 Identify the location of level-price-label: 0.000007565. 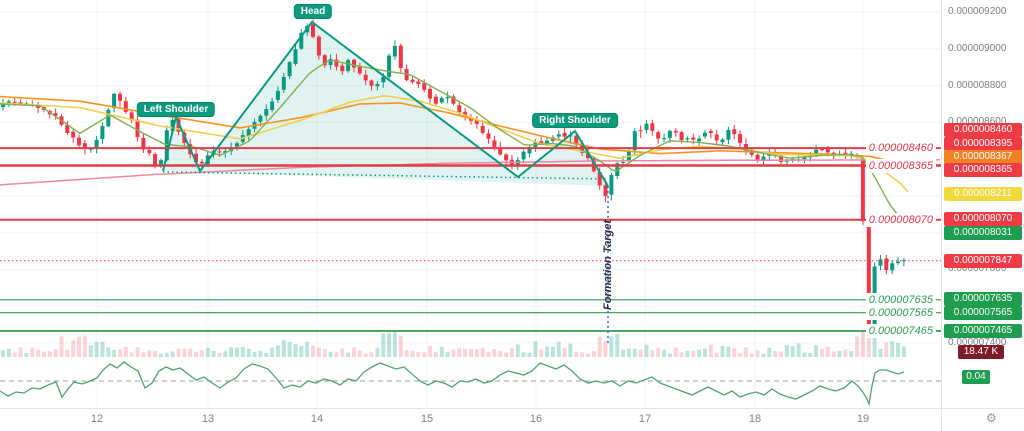
(900, 313).